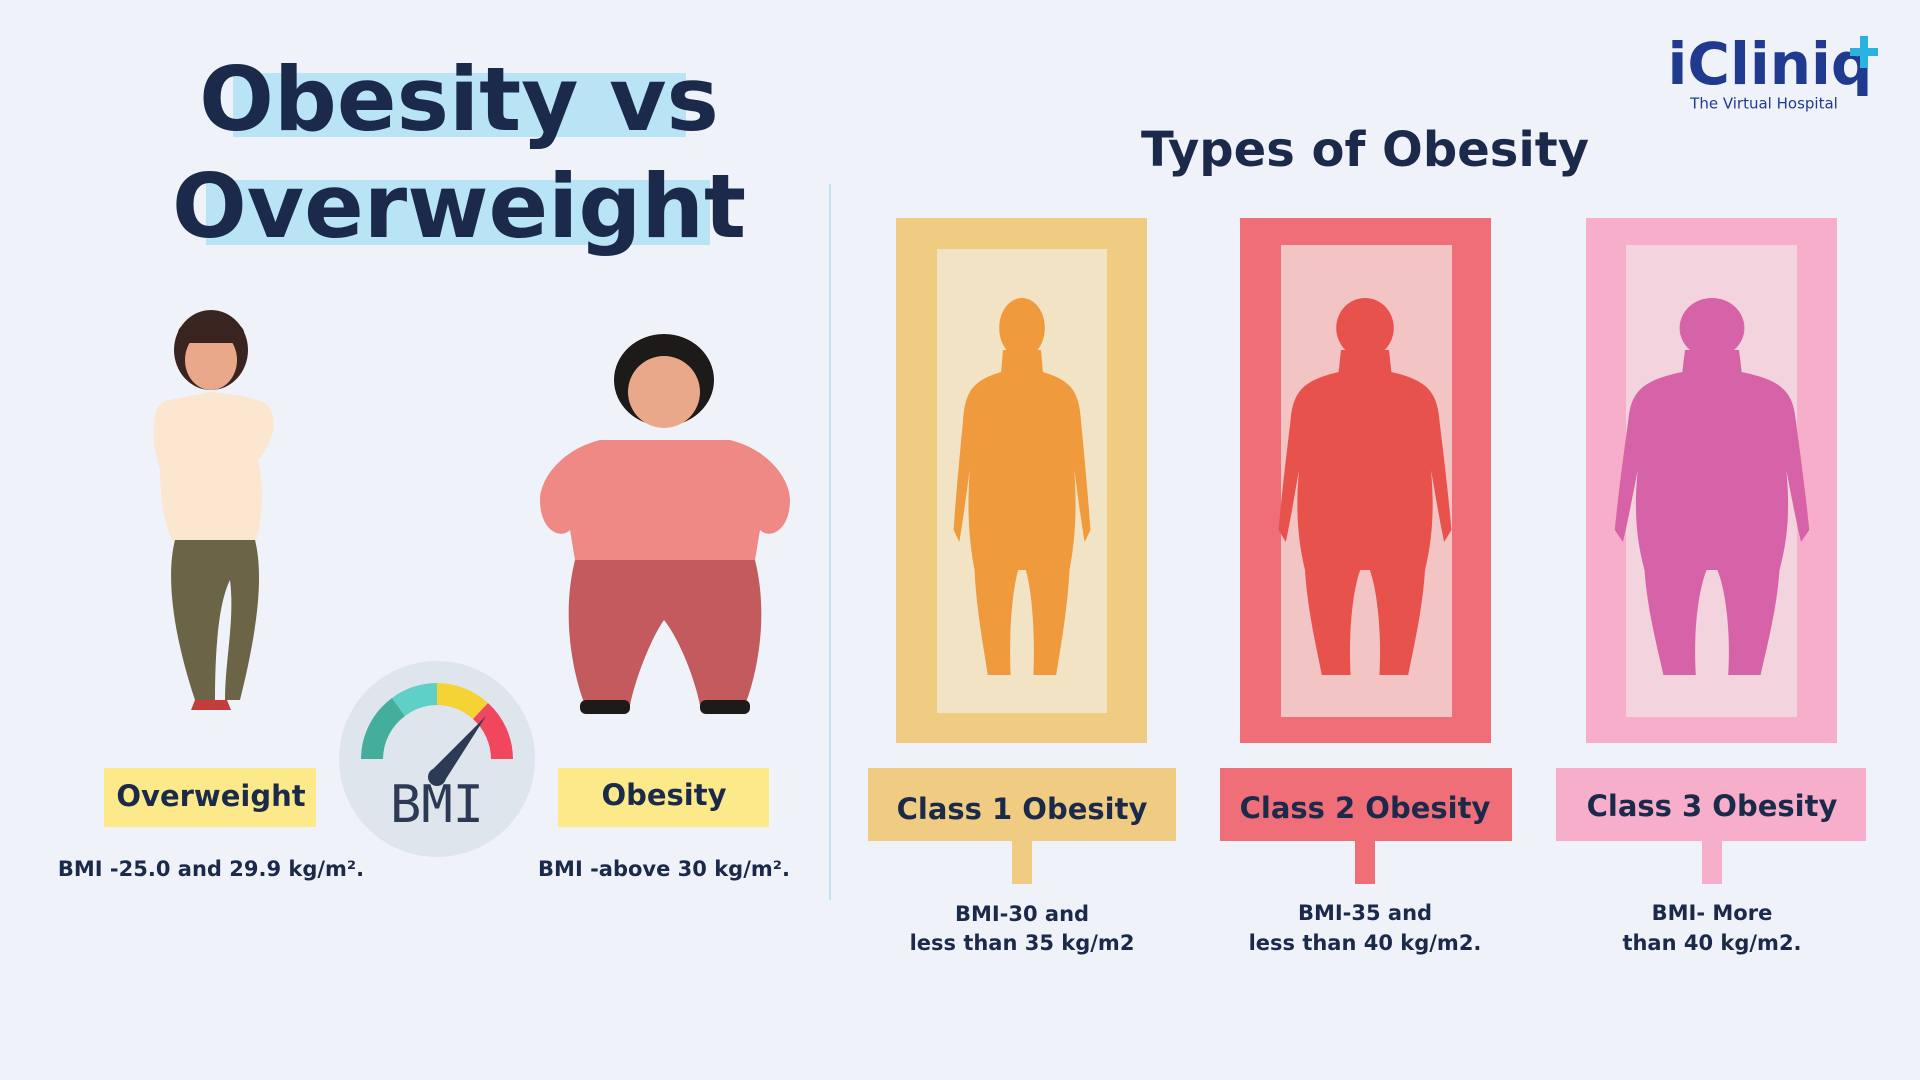 This screenshot has width=1920, height=1080. What do you see at coordinates (1365, 913) in the screenshot?
I see `class-description: BMI-35 and` at bounding box center [1365, 913].